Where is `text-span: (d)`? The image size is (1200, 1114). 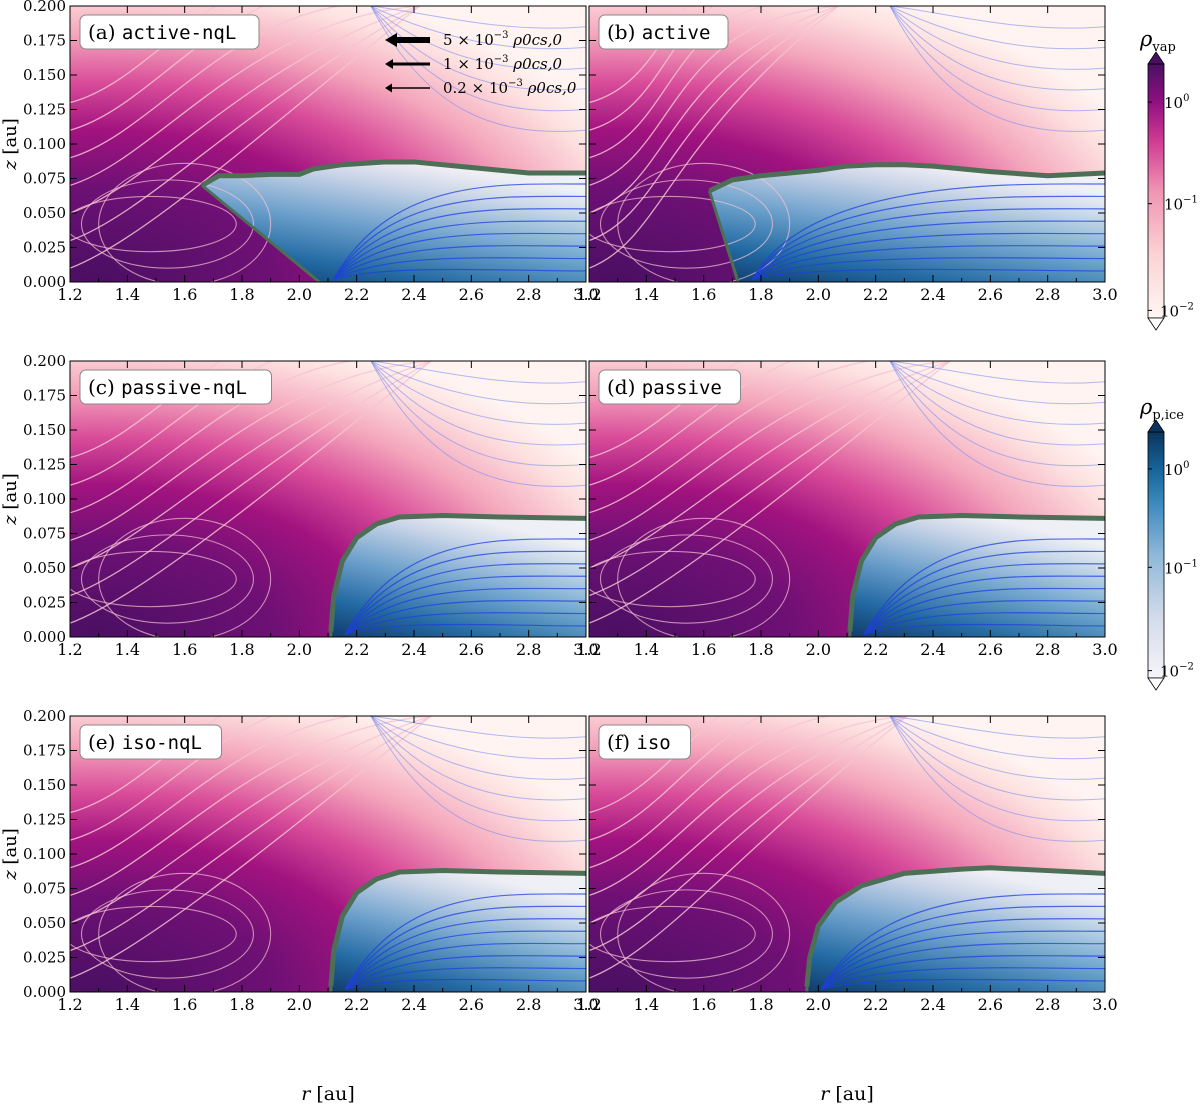 text-span: (d) is located at coordinates (624, 387).